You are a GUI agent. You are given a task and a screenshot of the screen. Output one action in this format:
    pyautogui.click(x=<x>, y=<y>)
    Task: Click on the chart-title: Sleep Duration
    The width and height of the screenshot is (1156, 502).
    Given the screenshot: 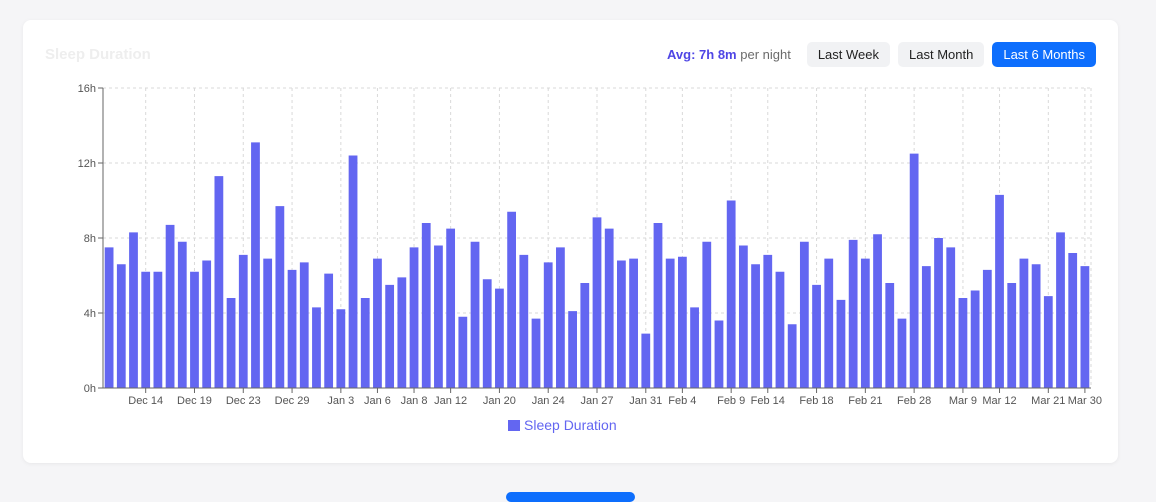 What is the action you would take?
    pyautogui.click(x=98, y=54)
    